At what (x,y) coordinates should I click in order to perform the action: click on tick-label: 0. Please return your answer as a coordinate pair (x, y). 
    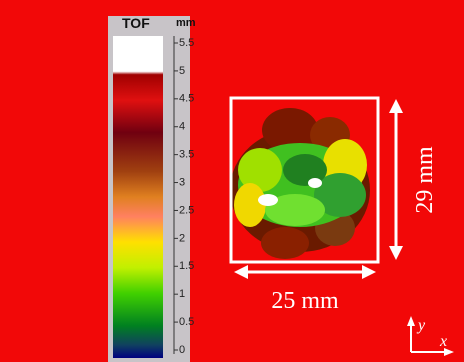
    Looking at the image, I should click on (182, 350).